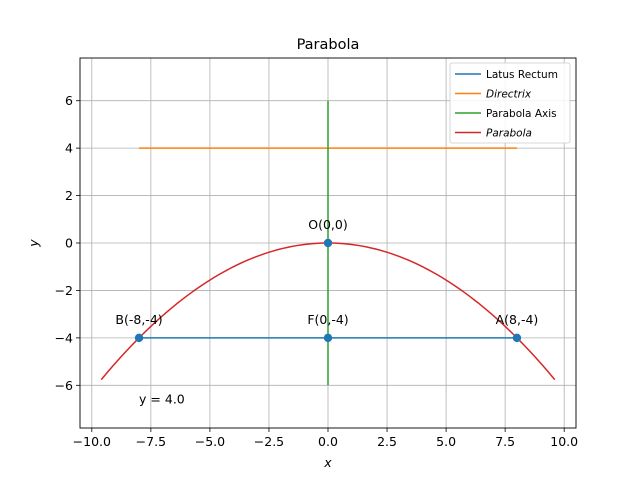  I want to click on chart-title: Parabola, so click(328, 45).